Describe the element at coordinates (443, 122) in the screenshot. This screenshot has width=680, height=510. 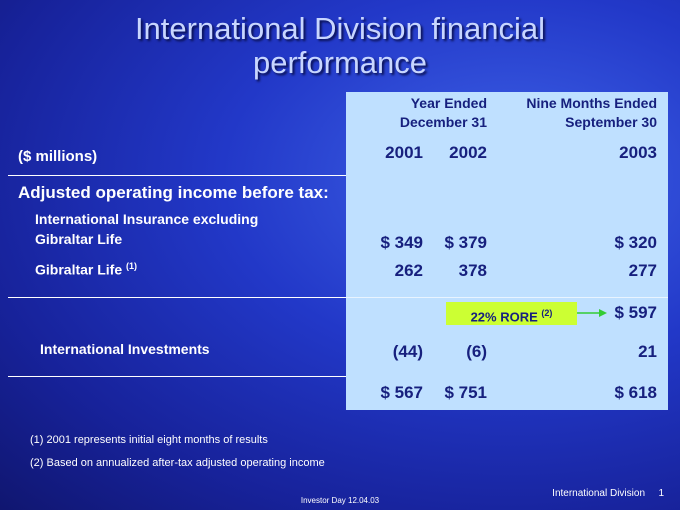
I see `column-group: December 31` at that location.